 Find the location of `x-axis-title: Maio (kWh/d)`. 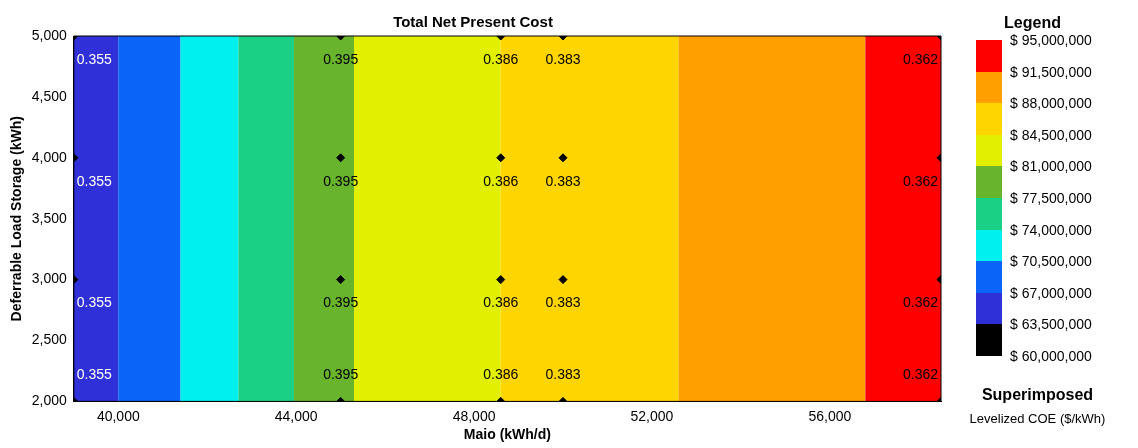

x-axis-title: Maio (kWh/d) is located at coordinates (507, 434).